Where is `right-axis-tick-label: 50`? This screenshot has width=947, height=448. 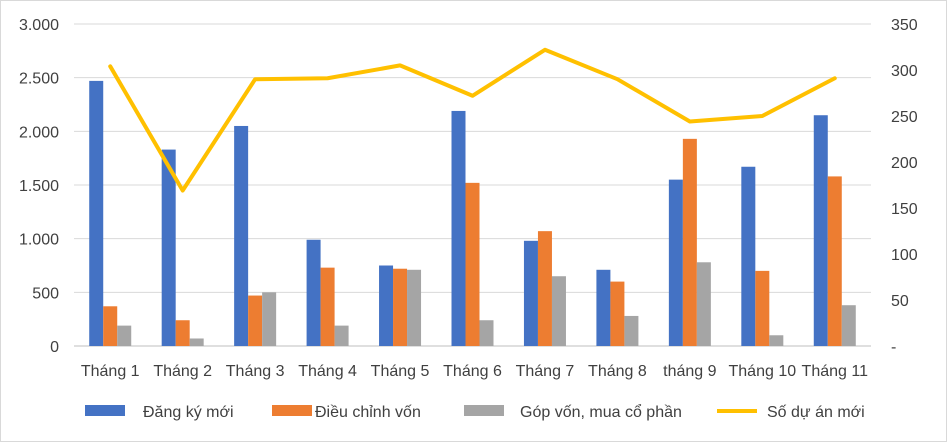 right-axis-tick-label: 50 is located at coordinates (900, 301).